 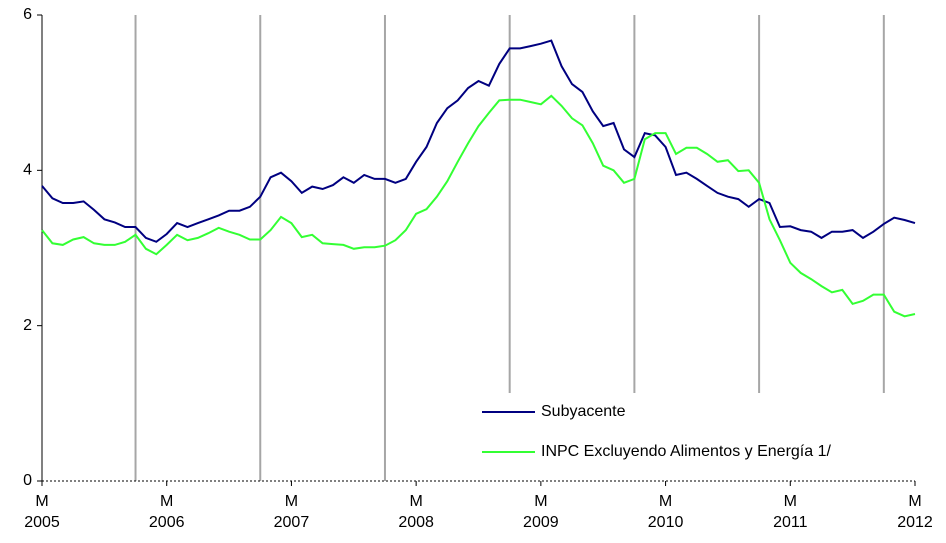 What do you see at coordinates (416, 522) in the screenshot?
I see `x-tick-year: 2008` at bounding box center [416, 522].